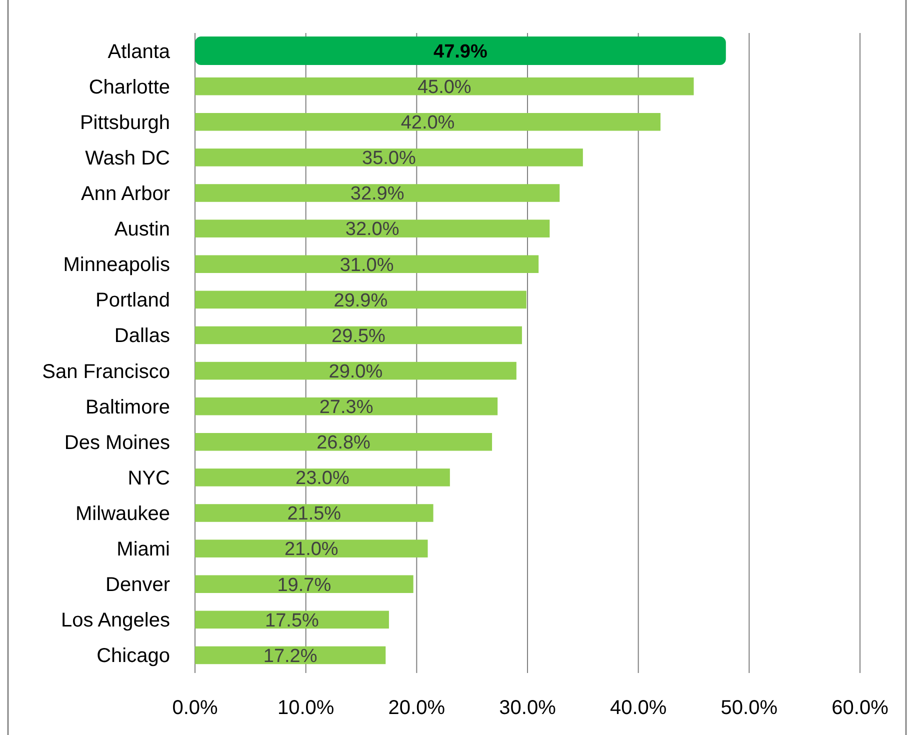 The image size is (908, 735). I want to click on y-tick-label: Baltimore, so click(128, 407).